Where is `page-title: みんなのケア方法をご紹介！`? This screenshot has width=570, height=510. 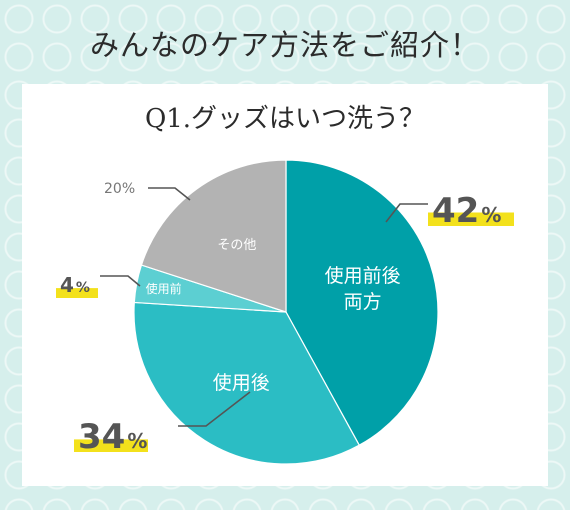
page-title: みんなのケア方法をご紹介！ is located at coordinates (284, 45).